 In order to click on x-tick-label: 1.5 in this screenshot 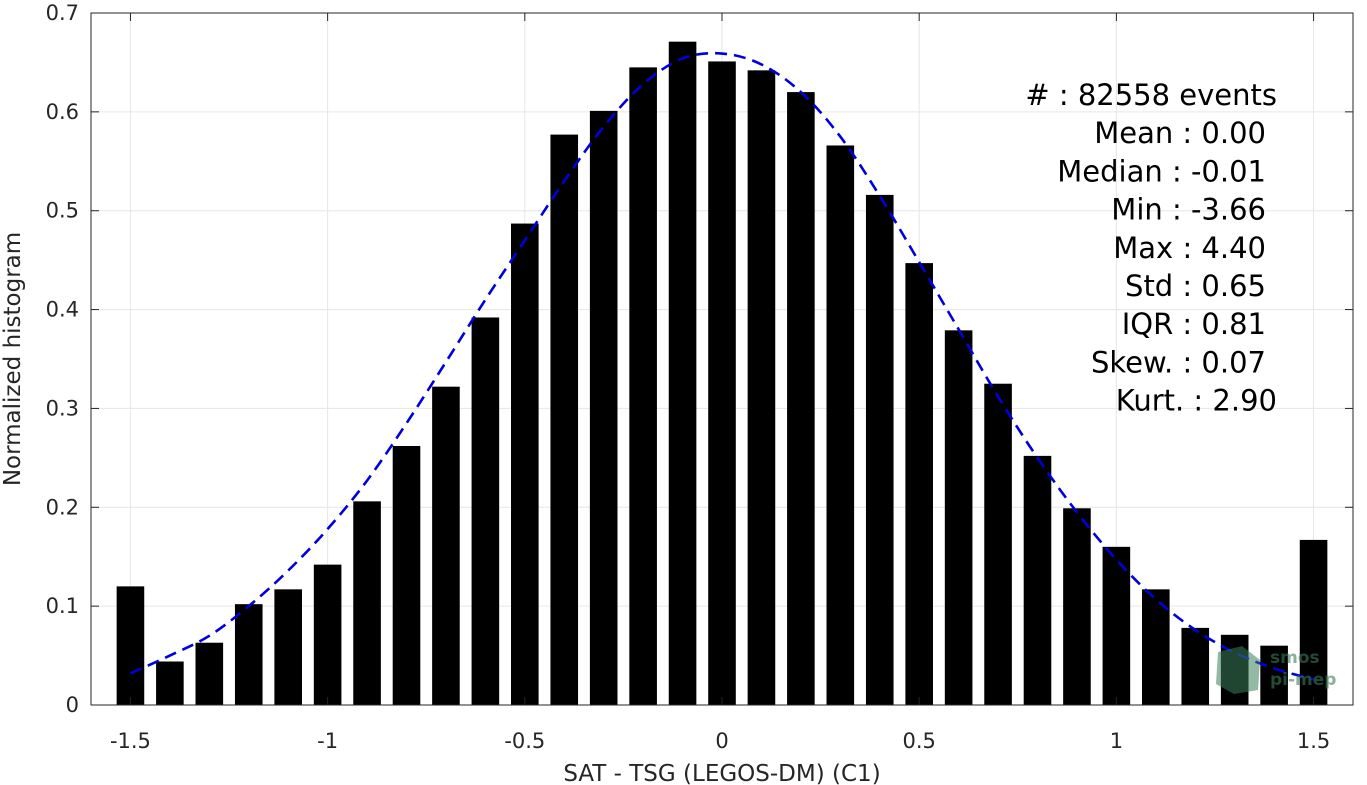, I will do `click(1313, 741)`.